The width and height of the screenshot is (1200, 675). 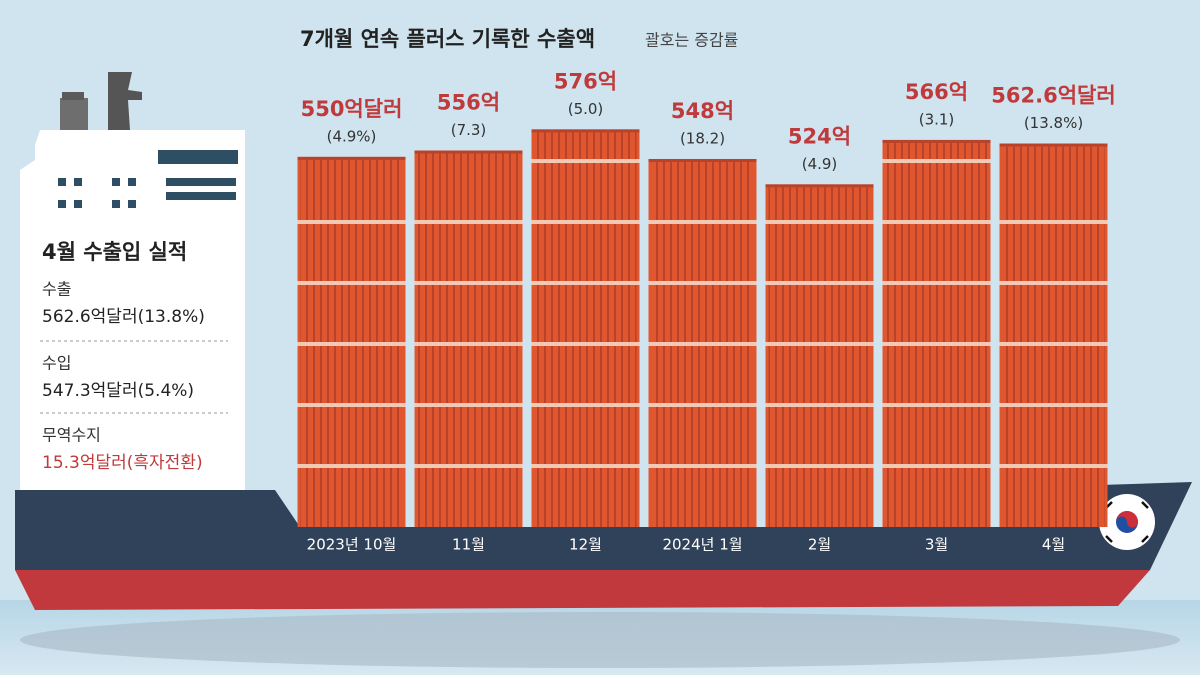 What do you see at coordinates (702, 545) in the screenshot?
I see `x-tick-label: 2024년 1월` at bounding box center [702, 545].